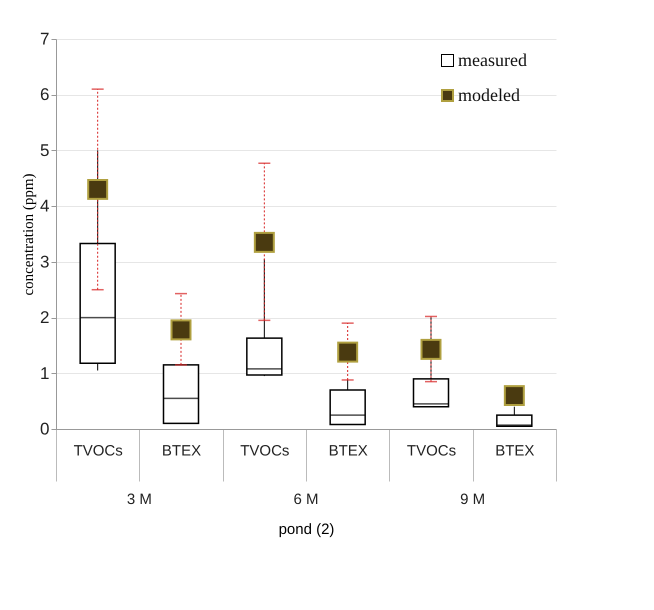 The height and width of the screenshot is (610, 654). What do you see at coordinates (45, 39) in the screenshot?
I see `y-tick-label: 7` at bounding box center [45, 39].